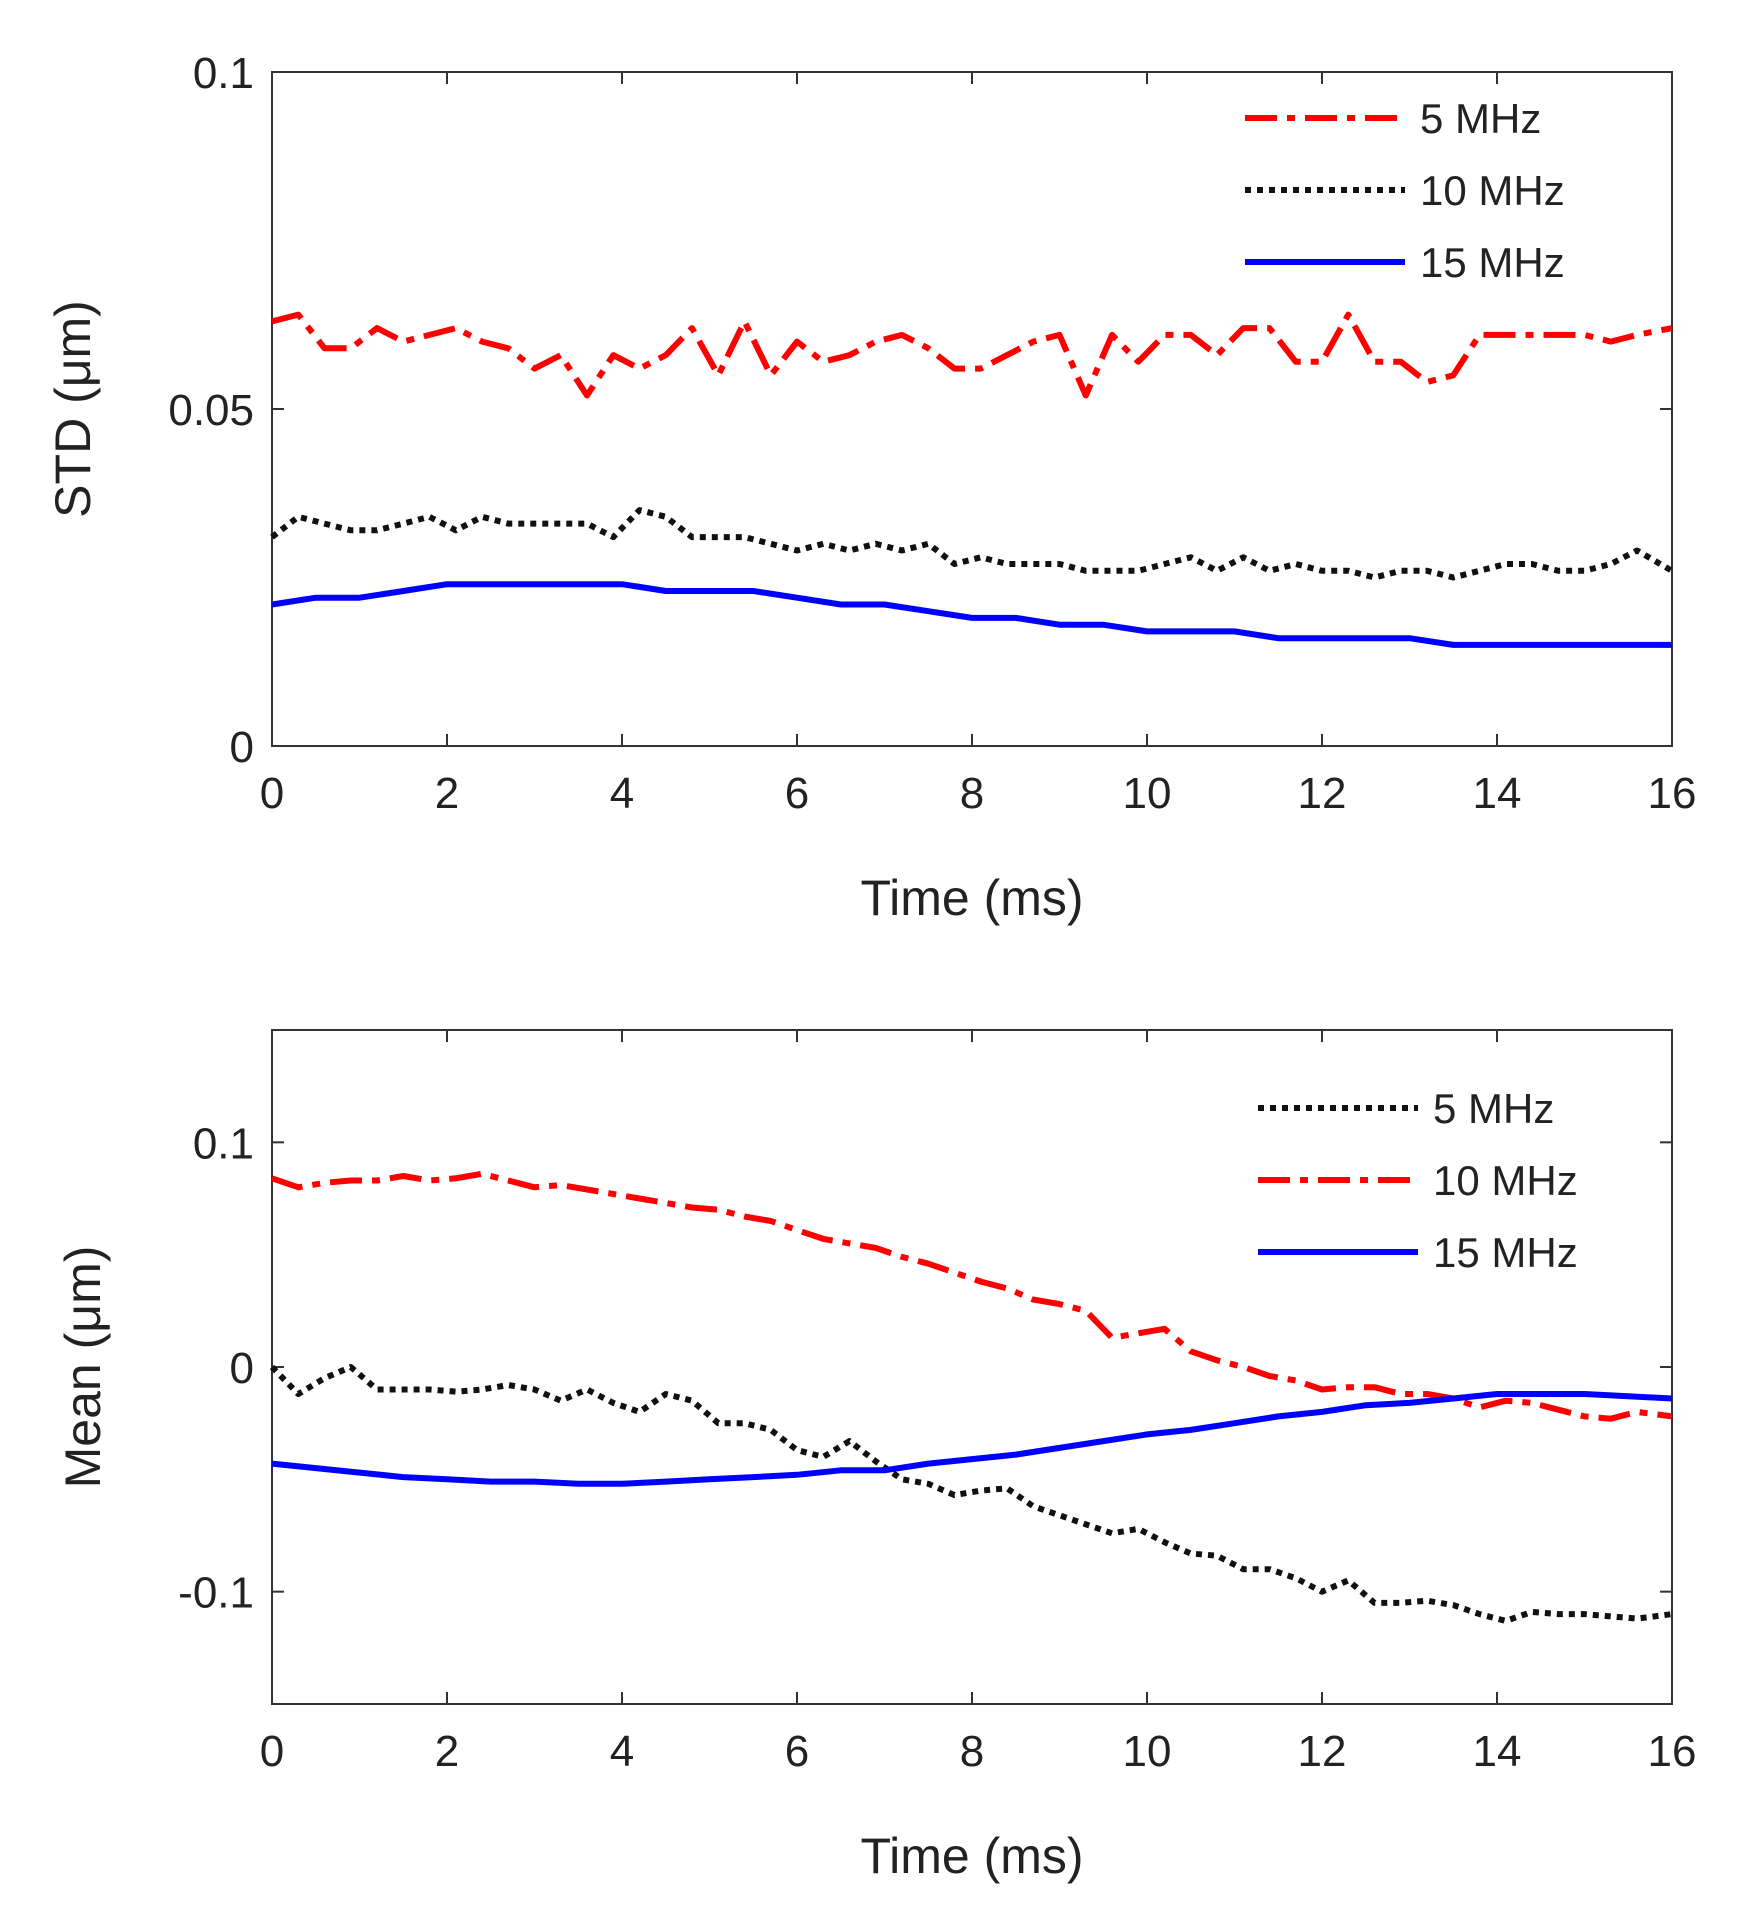 The width and height of the screenshot is (1759, 1928). Describe the element at coordinates (971, 1494) in the screenshot. I see `mean-series-line-5-mhz` at that location.